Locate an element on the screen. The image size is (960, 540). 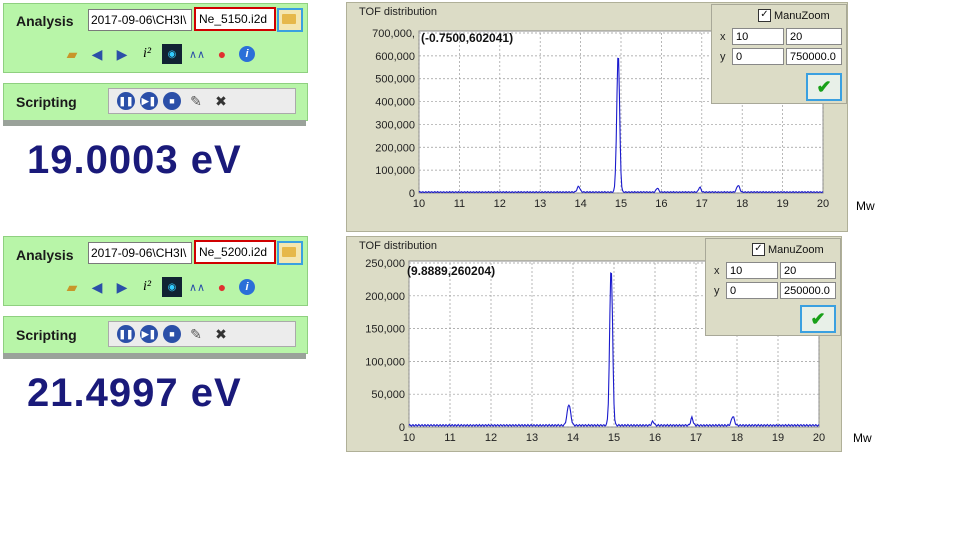
manuzoom-box: ✓ ManuZoom x y 10 20 0 250000.0 ✔ is located at coordinates (773, 287).